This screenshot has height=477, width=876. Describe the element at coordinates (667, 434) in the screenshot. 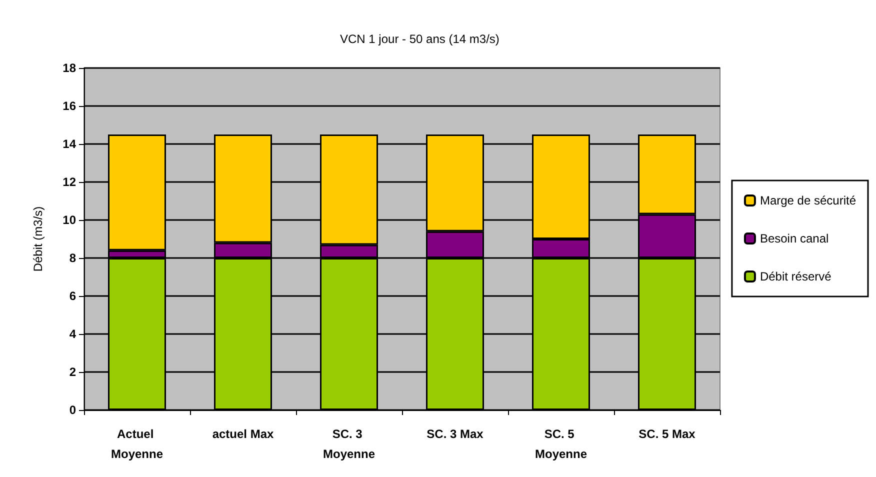

I see `x-tick-label: SC. 5 Max` at that location.